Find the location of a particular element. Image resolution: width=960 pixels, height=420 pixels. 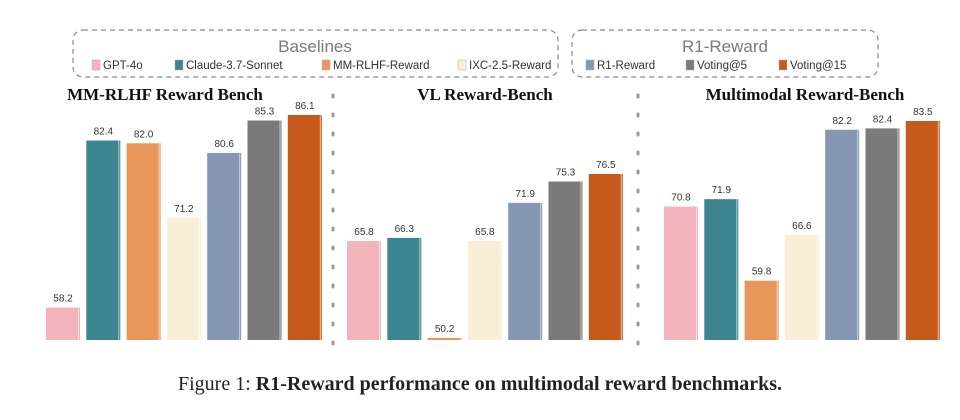

panel-3-title: Multimodal Reward-Bench is located at coordinates (805, 94).